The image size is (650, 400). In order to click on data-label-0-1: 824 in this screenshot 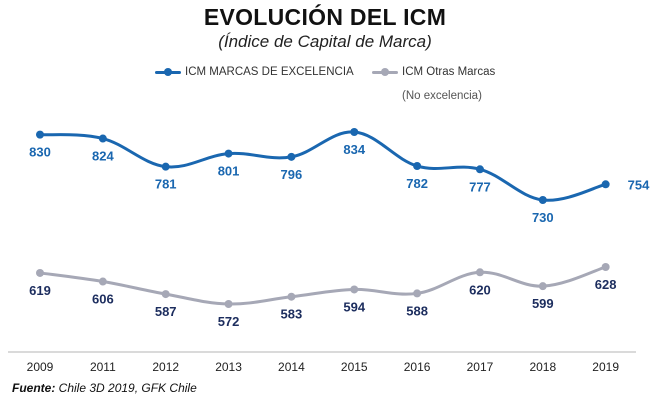, I will do `click(103, 156)`.